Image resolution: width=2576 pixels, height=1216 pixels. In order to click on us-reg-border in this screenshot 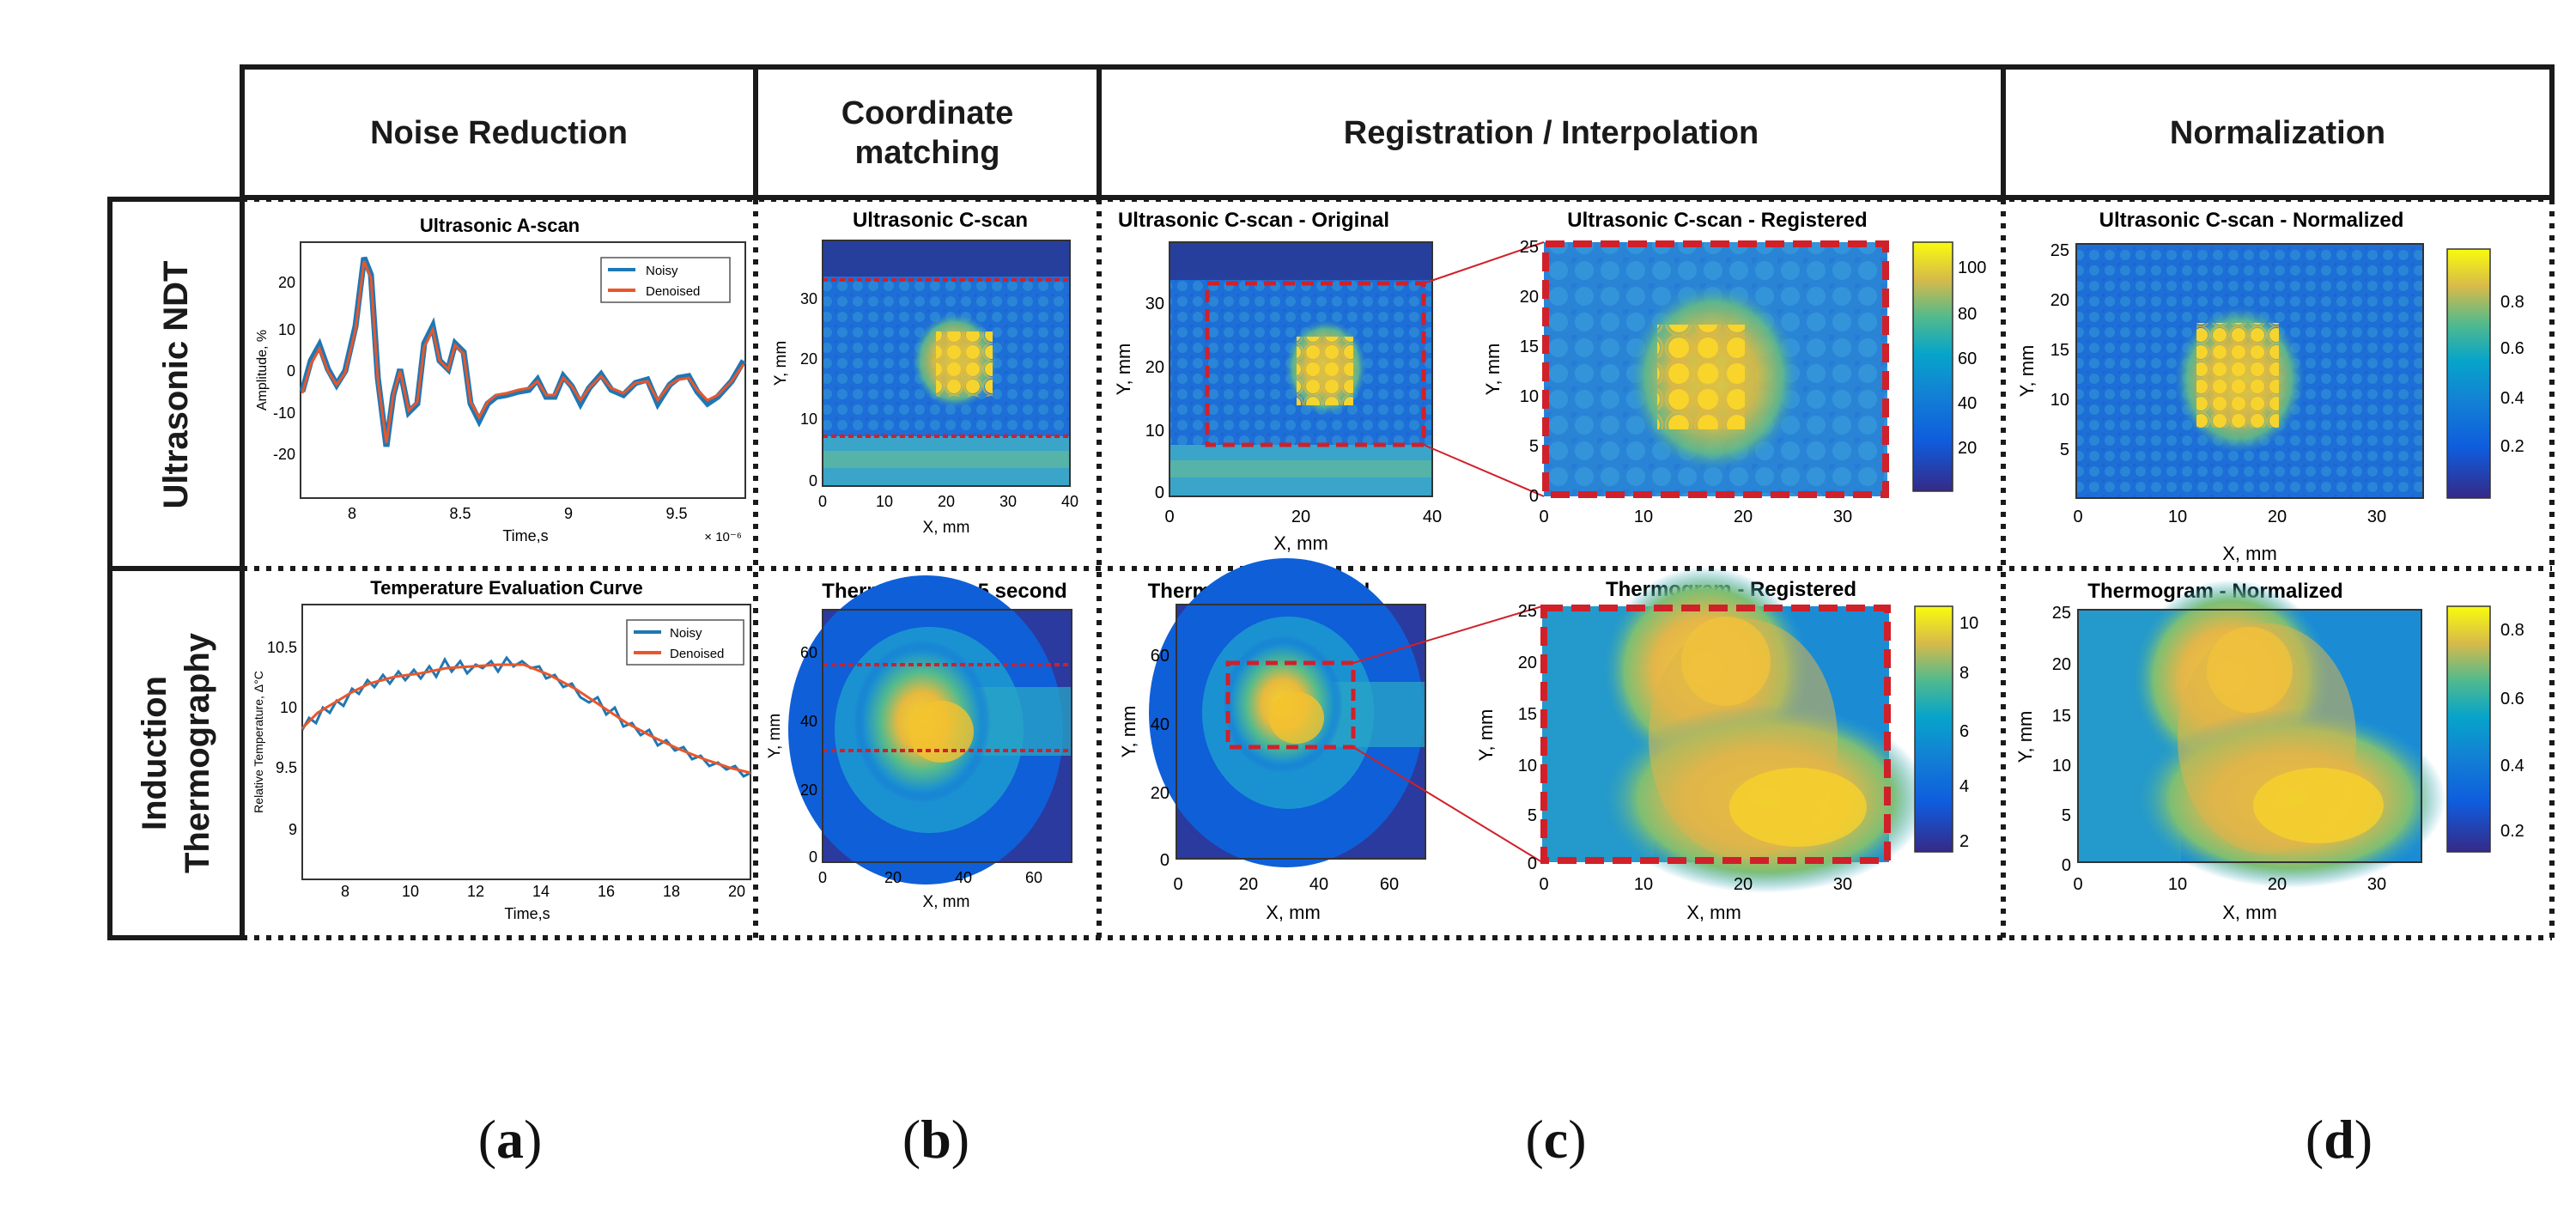, I will do `click(1715, 369)`.